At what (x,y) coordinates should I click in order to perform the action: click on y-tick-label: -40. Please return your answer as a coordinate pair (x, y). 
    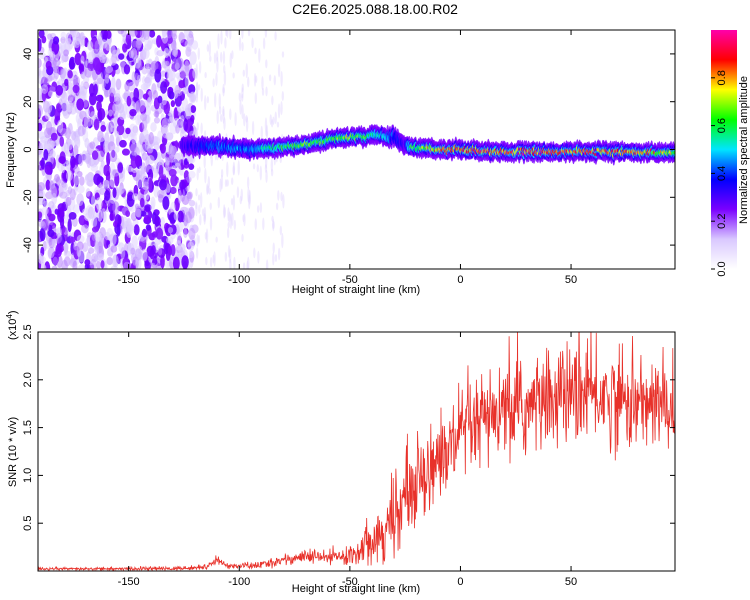
    Looking at the image, I should click on (28, 245).